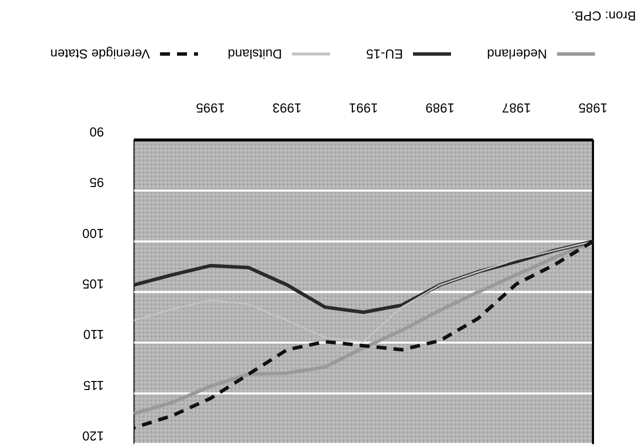  Describe the element at coordinates (93, 284) in the screenshot. I see `y-tick-label: 105` at that location.